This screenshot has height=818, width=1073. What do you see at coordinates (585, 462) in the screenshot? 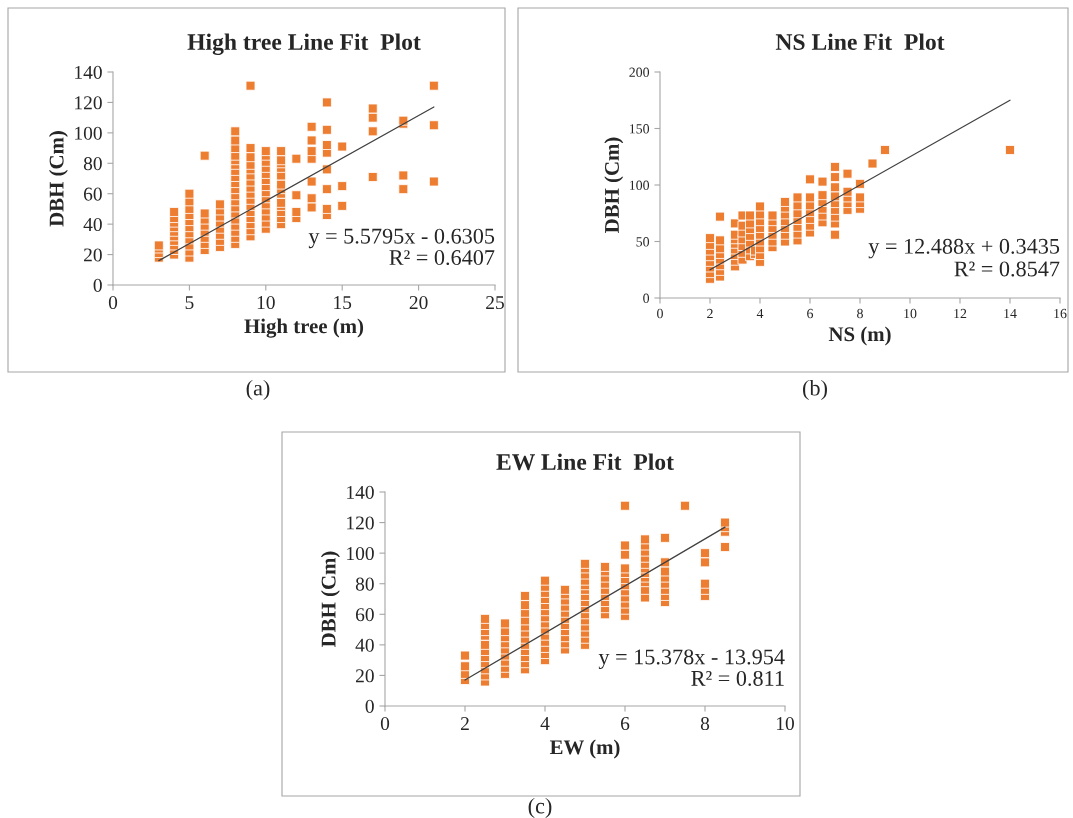
I see `chart-title: EW Line Fit Plot` at bounding box center [585, 462].